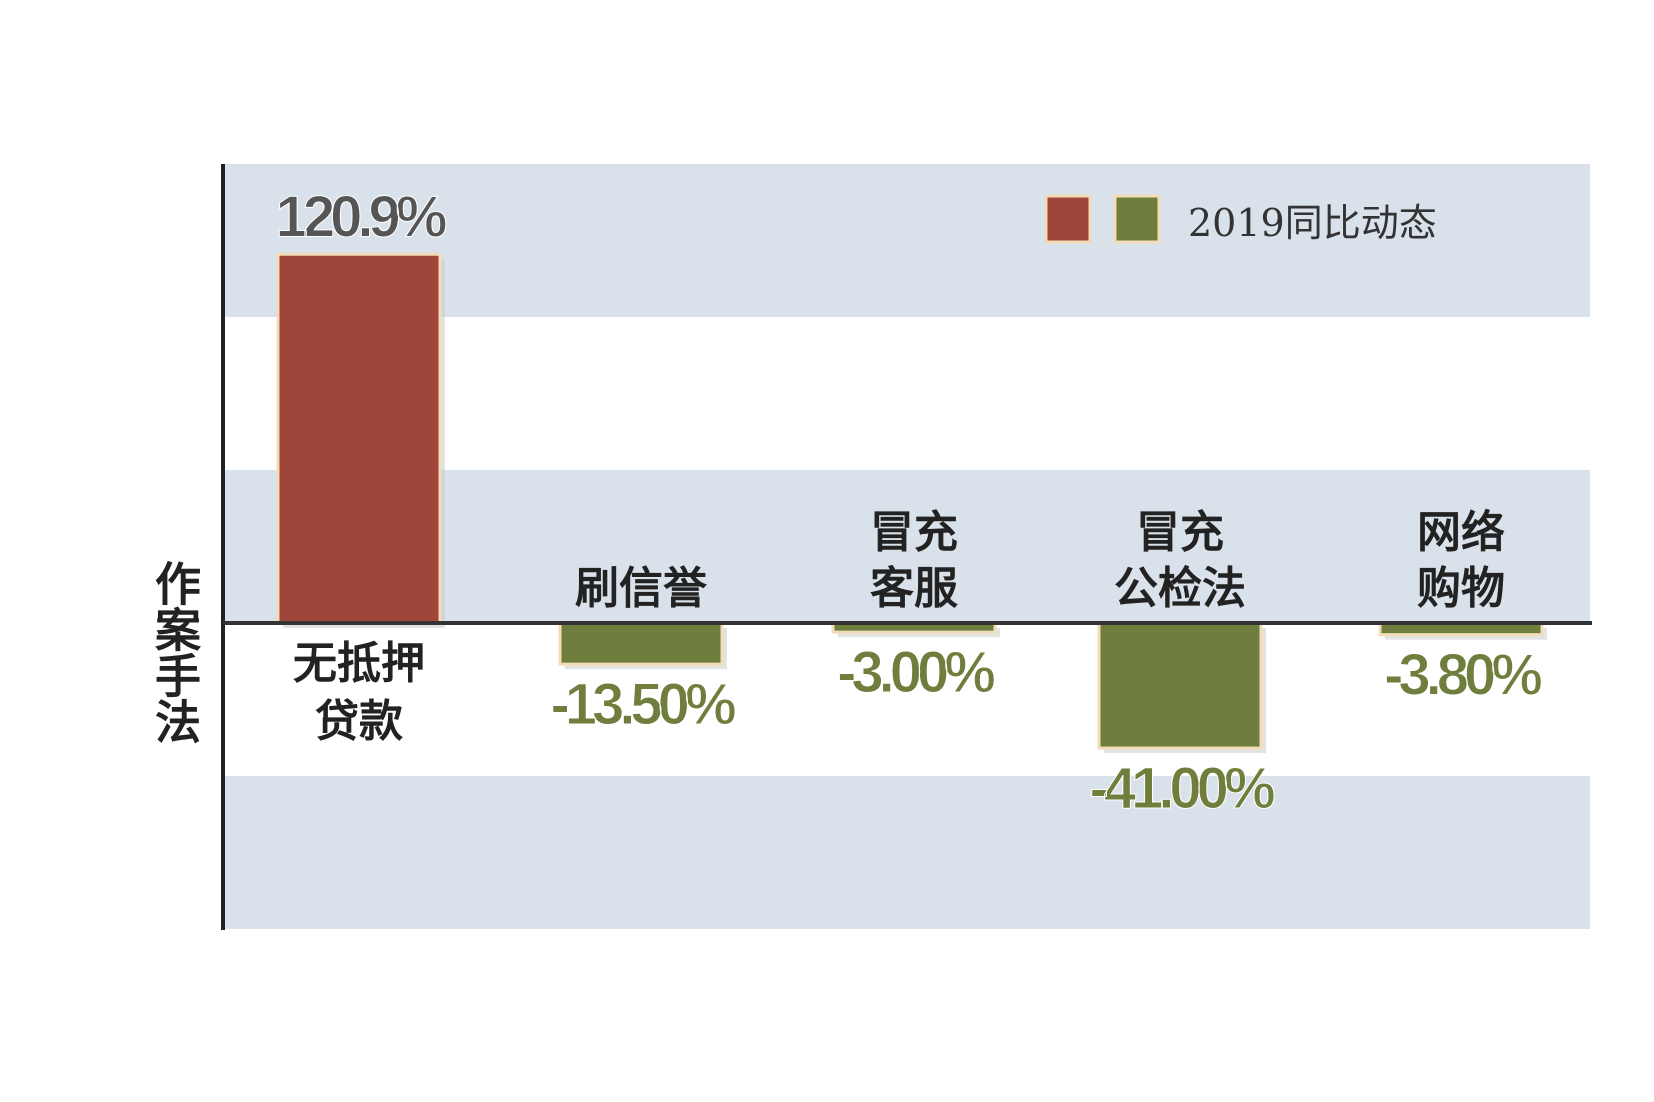 Image resolution: width=1654 pixels, height=1102 pixels. What do you see at coordinates (641, 588) in the screenshot?
I see `category-label: 刷信誉` at bounding box center [641, 588].